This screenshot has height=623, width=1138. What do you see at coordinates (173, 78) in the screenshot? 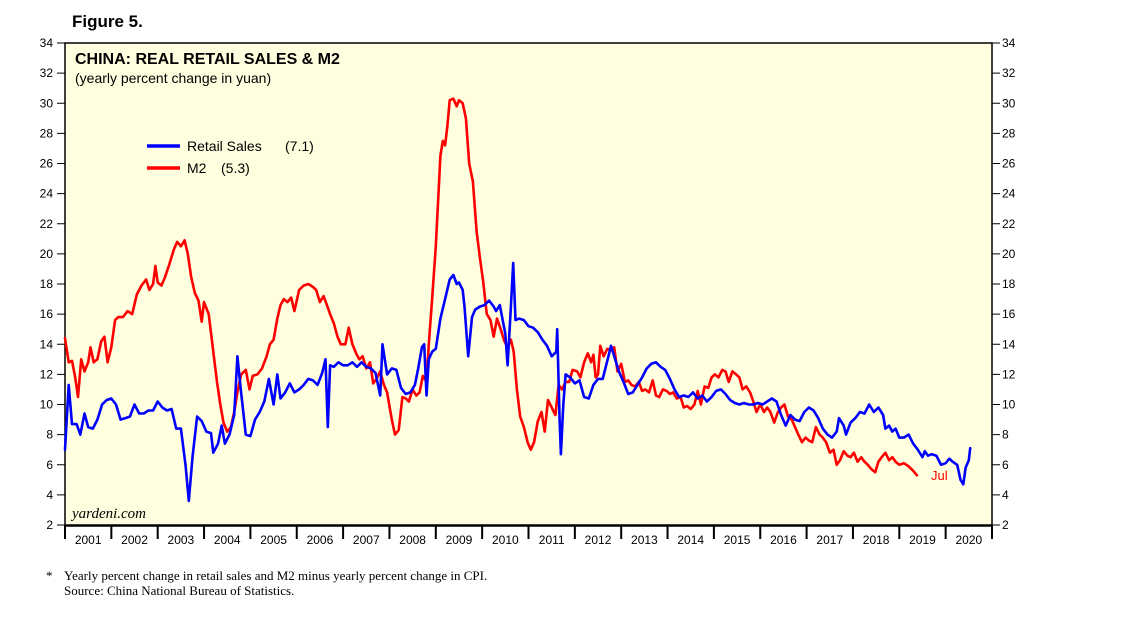
I see `chart-subtitle: (yearly percent change in yuan)` at bounding box center [173, 78].